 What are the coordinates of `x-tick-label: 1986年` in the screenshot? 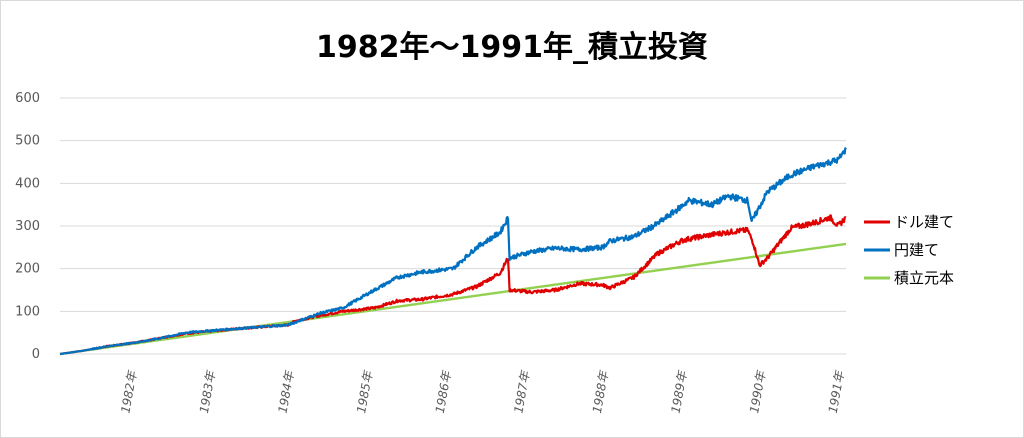 It's located at (444, 391).